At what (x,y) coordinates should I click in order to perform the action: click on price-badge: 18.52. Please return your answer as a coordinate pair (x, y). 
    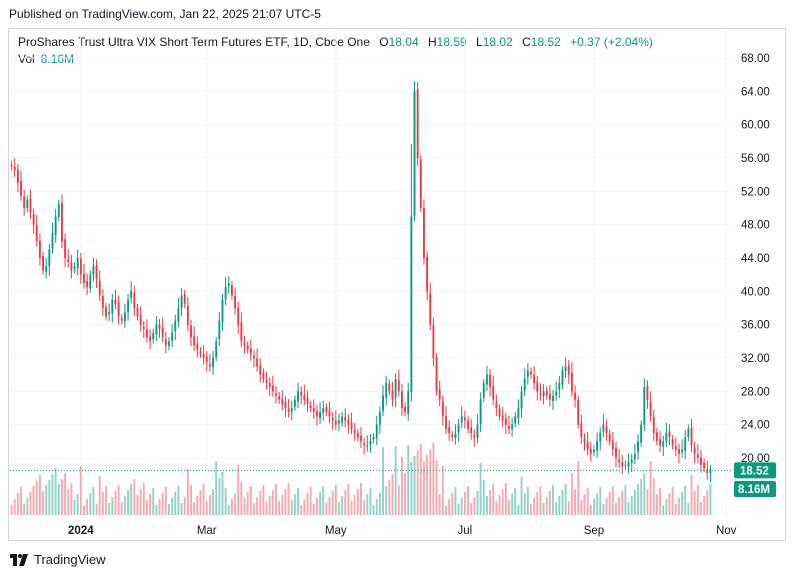
    Looking at the image, I should click on (755, 470).